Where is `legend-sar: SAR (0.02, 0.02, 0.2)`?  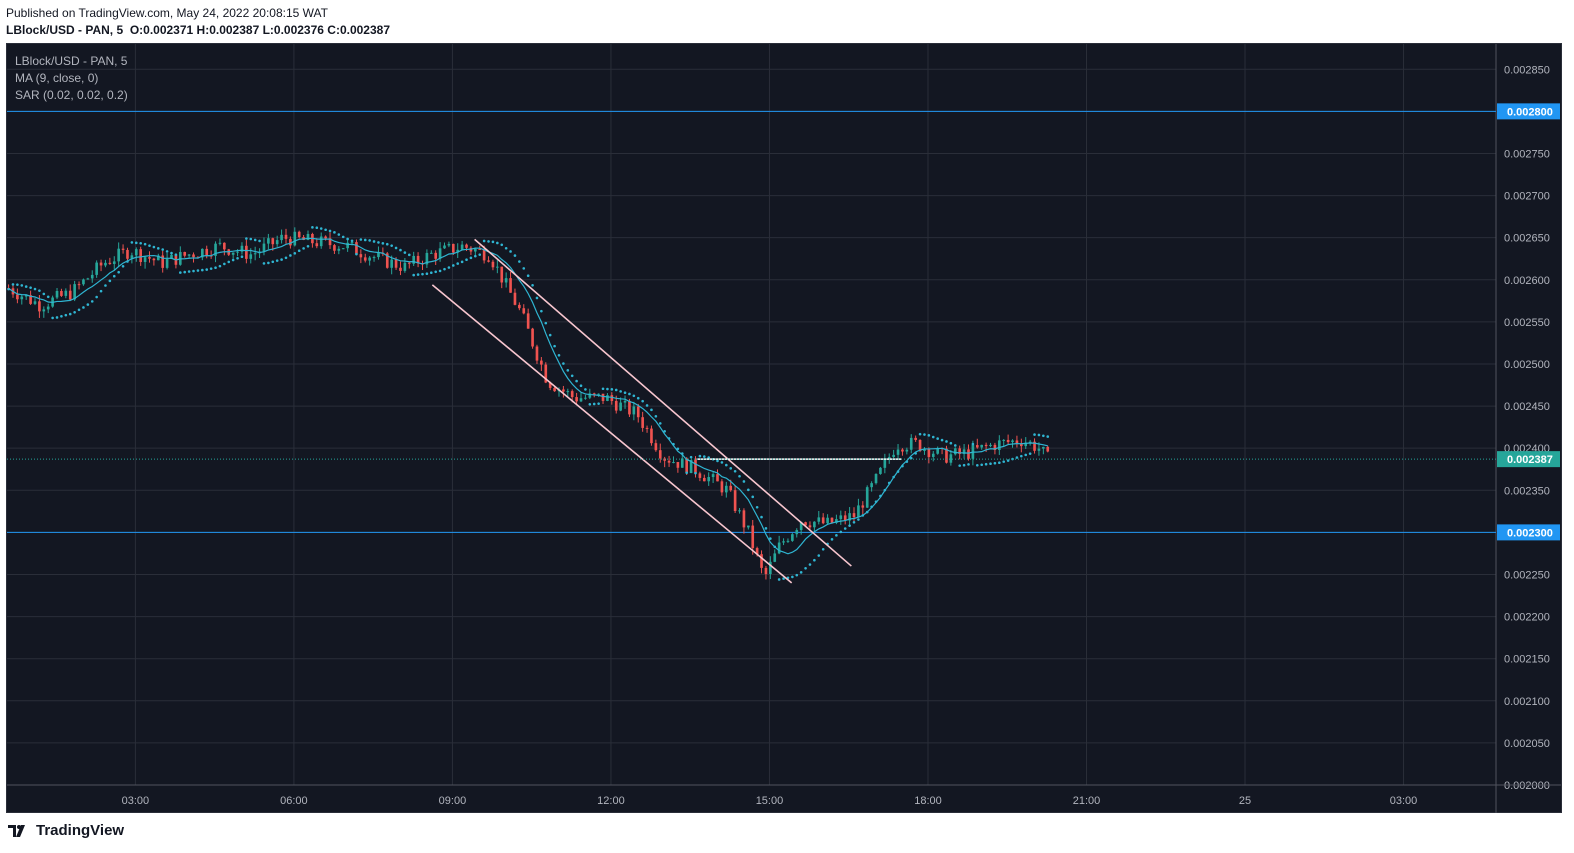
legend-sar: SAR (0.02, 0.02, 0.2) is located at coordinates (71, 95).